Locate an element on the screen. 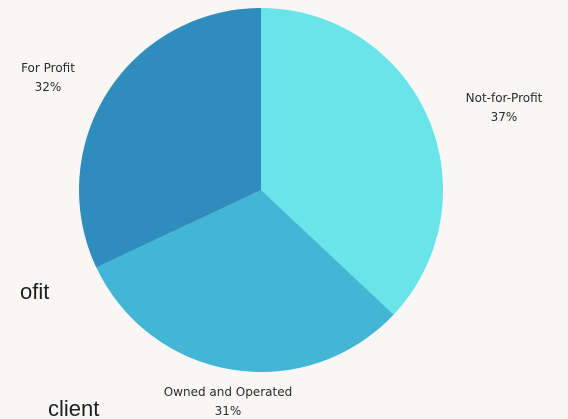 This screenshot has width=568, height=419. slice-percent-label: 37% is located at coordinates (504, 117).